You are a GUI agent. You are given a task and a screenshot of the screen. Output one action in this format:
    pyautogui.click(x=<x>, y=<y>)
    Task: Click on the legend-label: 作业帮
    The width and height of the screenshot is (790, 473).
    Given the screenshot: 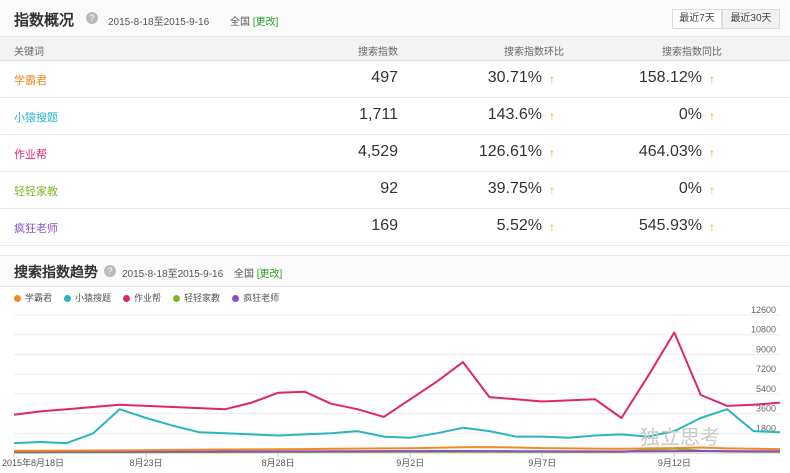 What is the action you would take?
    pyautogui.click(x=148, y=298)
    